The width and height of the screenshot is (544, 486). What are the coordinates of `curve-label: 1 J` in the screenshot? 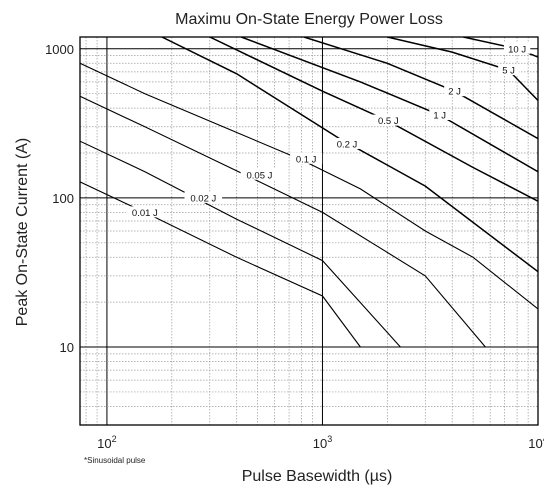 It's located at (439, 115).